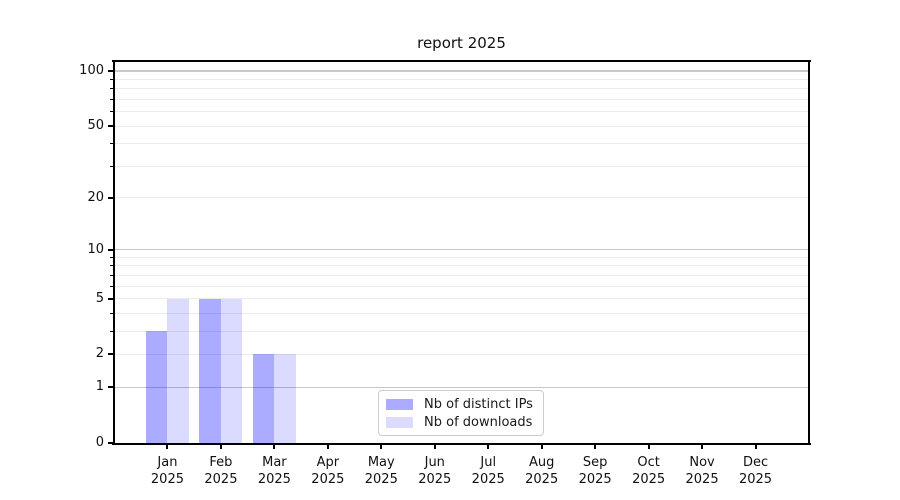  Describe the element at coordinates (99, 387) in the screenshot. I see `y-tick-label: 1` at that location.